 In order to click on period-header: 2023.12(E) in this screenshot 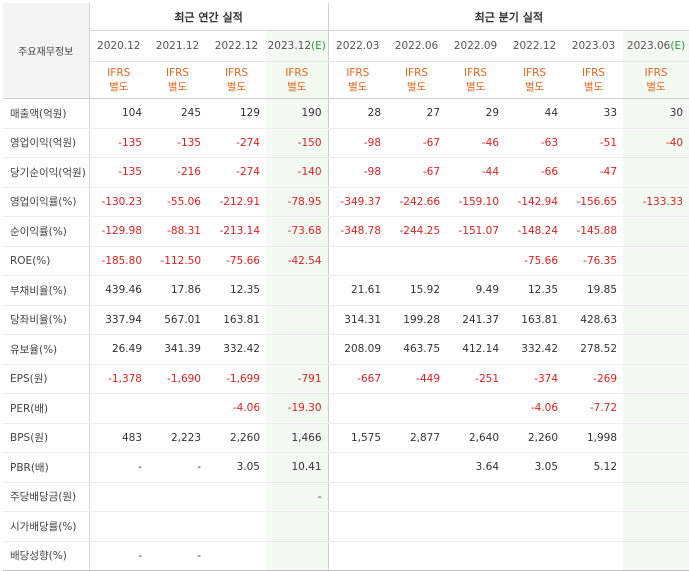, I will do `click(297, 46)`.